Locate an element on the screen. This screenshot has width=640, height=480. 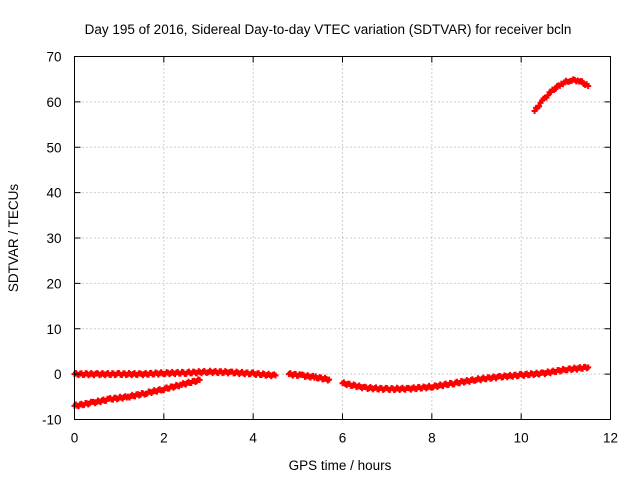
y-tick-label: 60 is located at coordinates (53, 102).